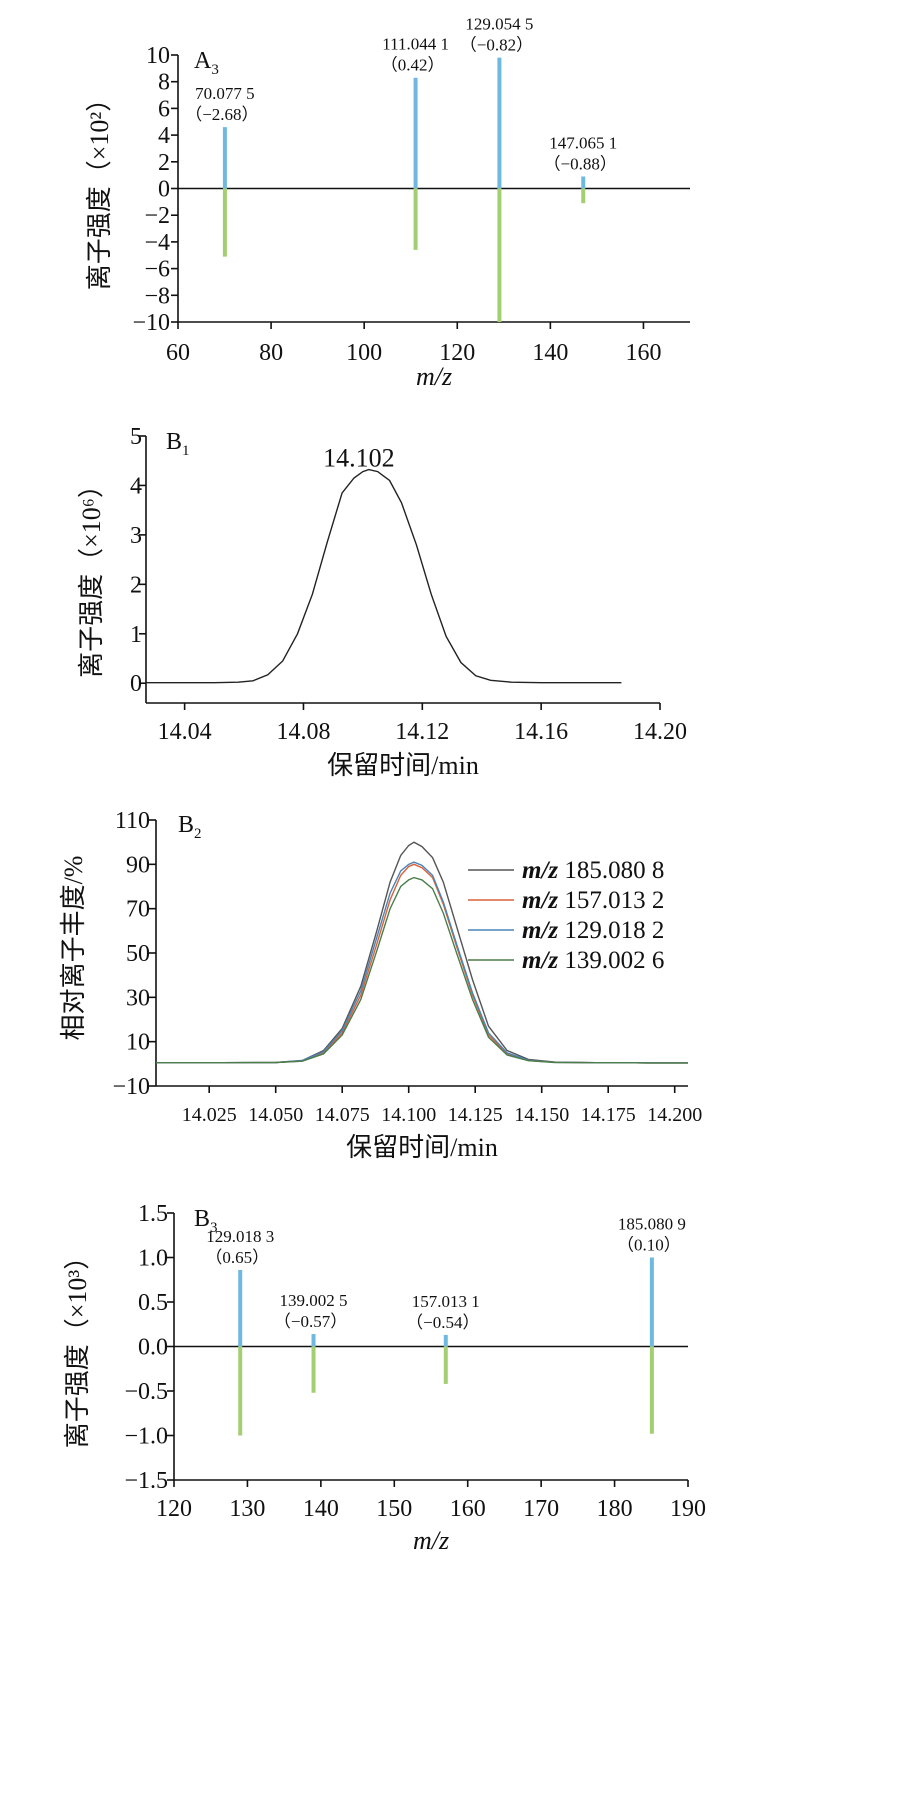 The width and height of the screenshot is (902, 1794). What do you see at coordinates (209, 1115) in the screenshot?
I see `x-tick-label: 14.025` at bounding box center [209, 1115].